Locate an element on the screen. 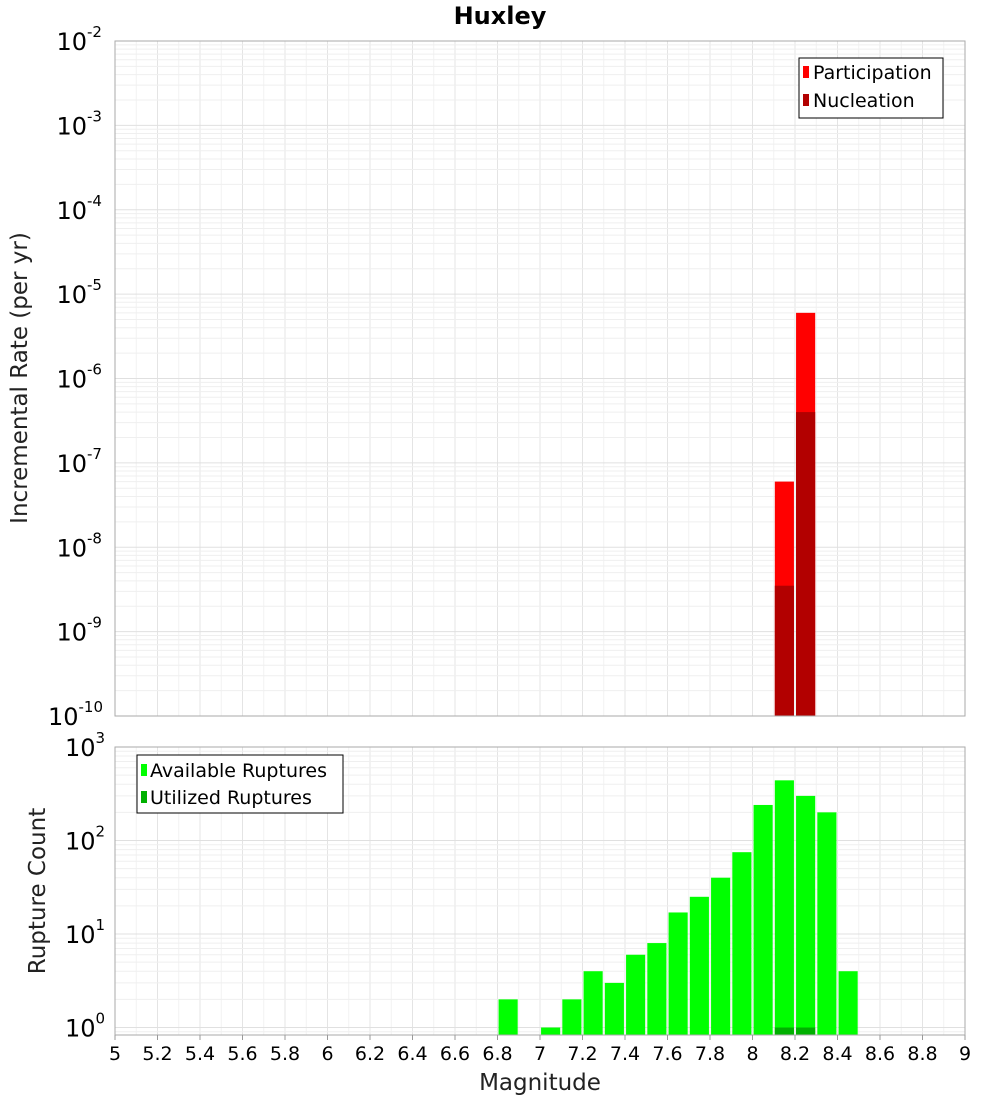 Image resolution: width=1000 pixels, height=1100 pixels. y-tick-label: 10 -9 is located at coordinates (79, 630).